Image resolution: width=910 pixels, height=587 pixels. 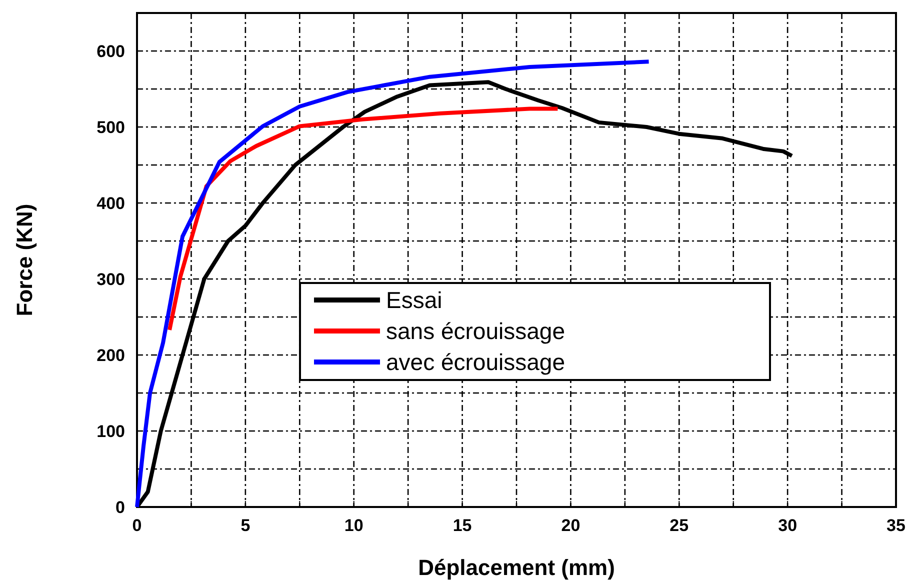 What do you see at coordinates (110, 355) in the screenshot?
I see `y-tick-label: 200` at bounding box center [110, 355].